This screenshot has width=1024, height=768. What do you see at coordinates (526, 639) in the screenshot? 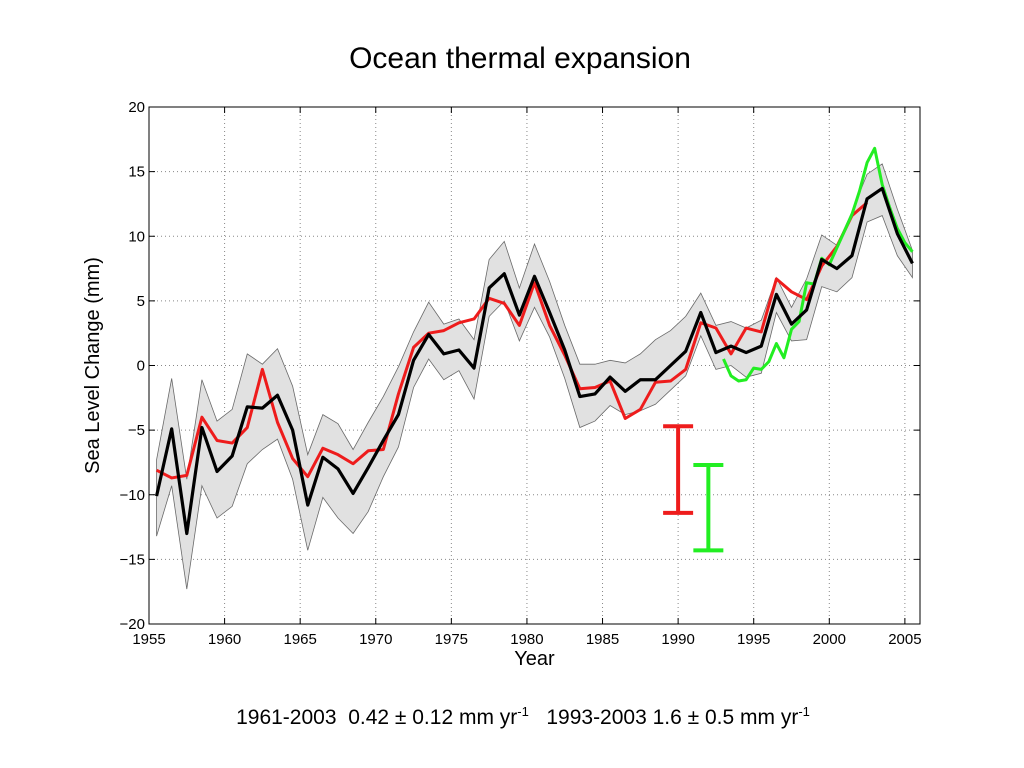
I see `x-tick-label-1980: 1980` at bounding box center [526, 639].